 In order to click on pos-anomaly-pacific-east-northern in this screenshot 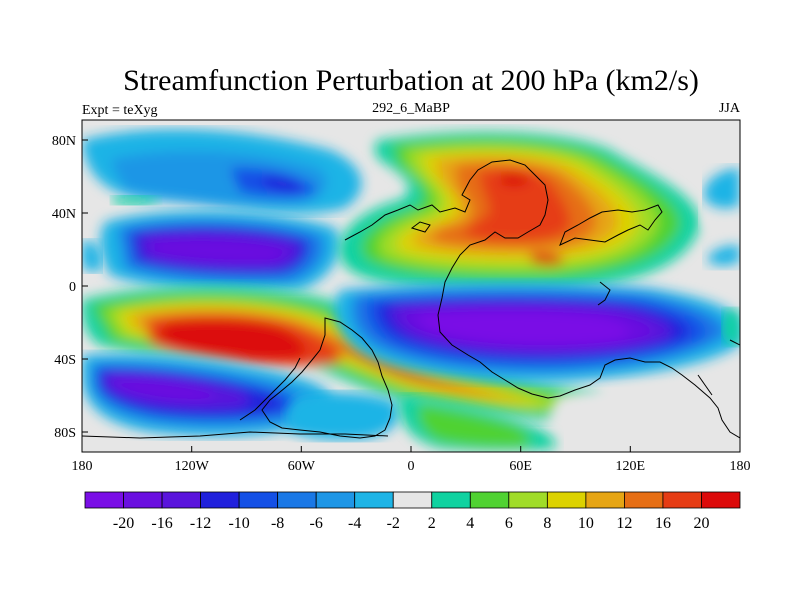, I will do `click(720, 219)`.